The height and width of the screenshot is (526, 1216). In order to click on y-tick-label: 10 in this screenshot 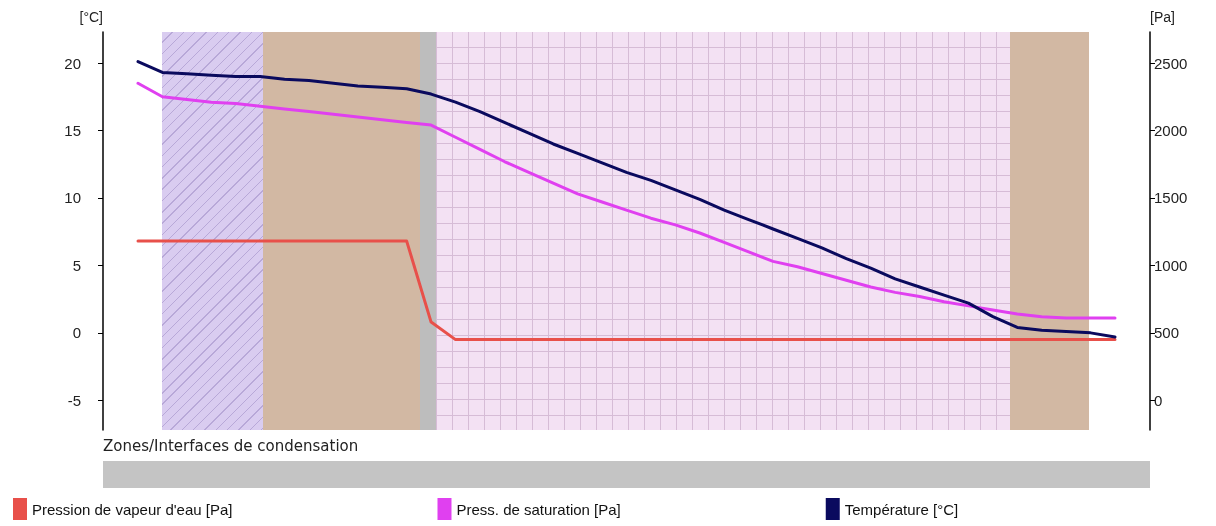, I will do `click(72, 198)`.